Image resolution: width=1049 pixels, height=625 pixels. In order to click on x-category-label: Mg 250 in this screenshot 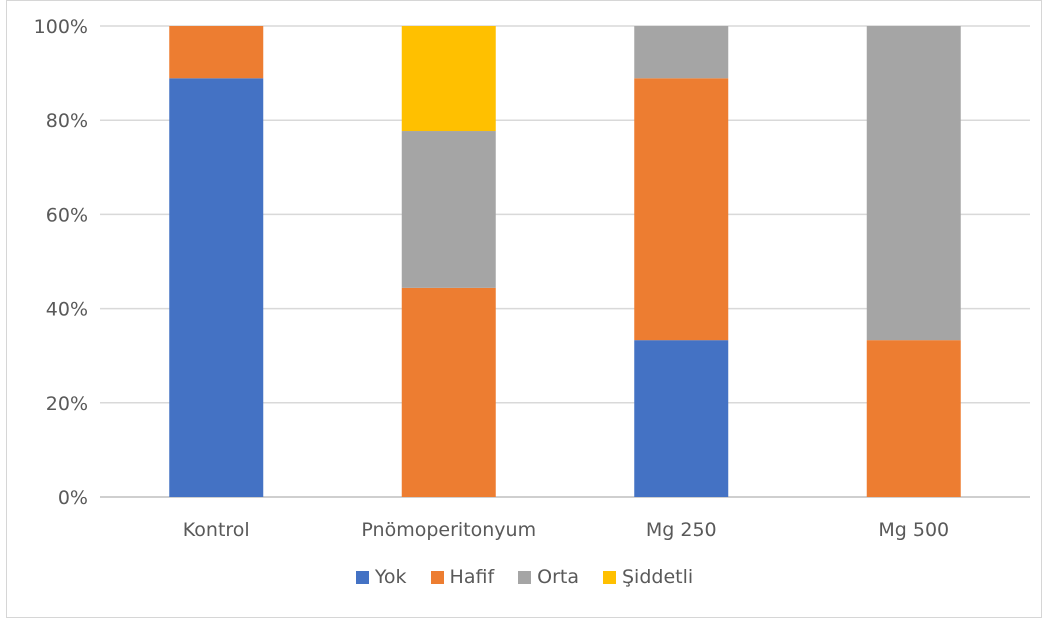, I will do `click(681, 530)`.